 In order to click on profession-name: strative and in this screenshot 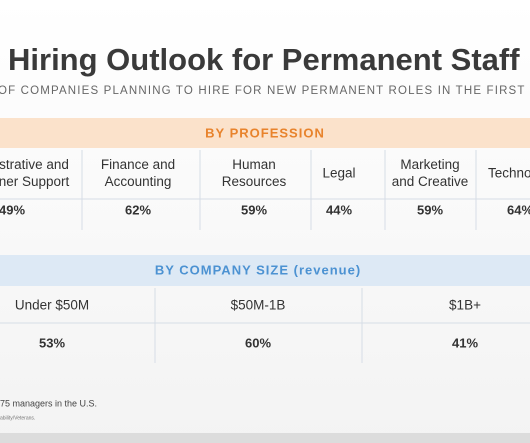, I will do `click(34, 164)`.